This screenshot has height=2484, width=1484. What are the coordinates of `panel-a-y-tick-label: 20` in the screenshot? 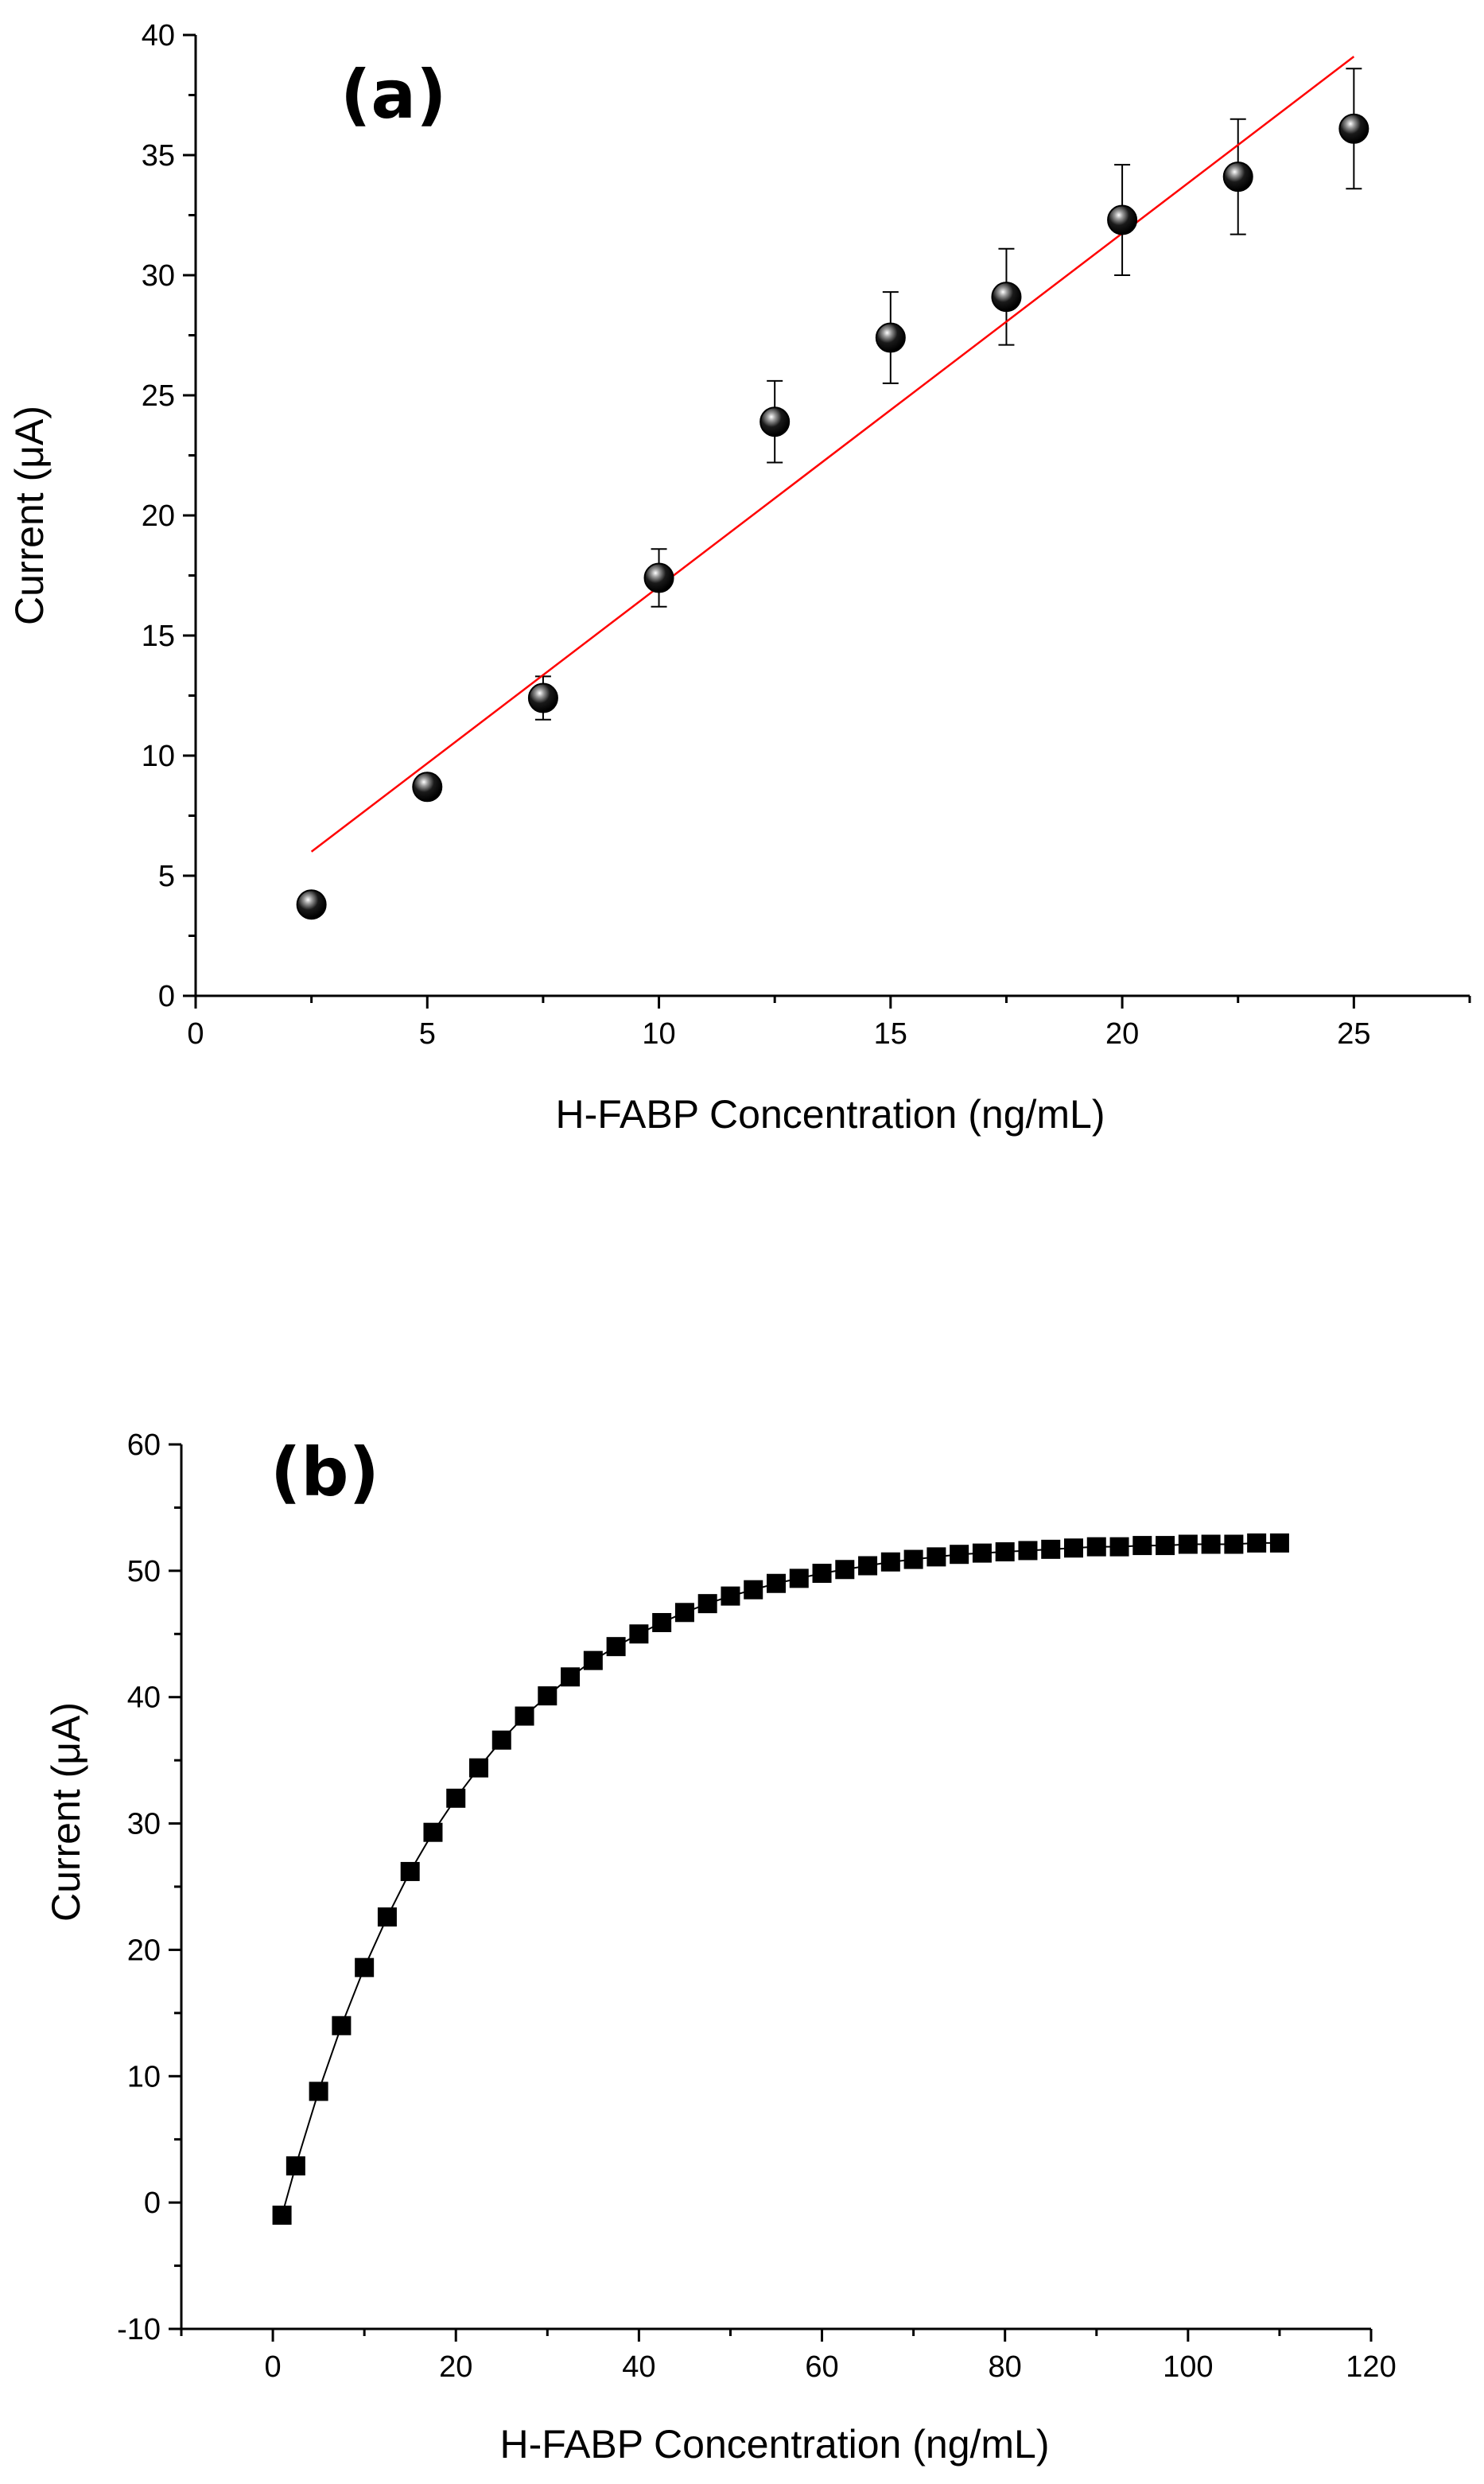 It's located at (158, 516).